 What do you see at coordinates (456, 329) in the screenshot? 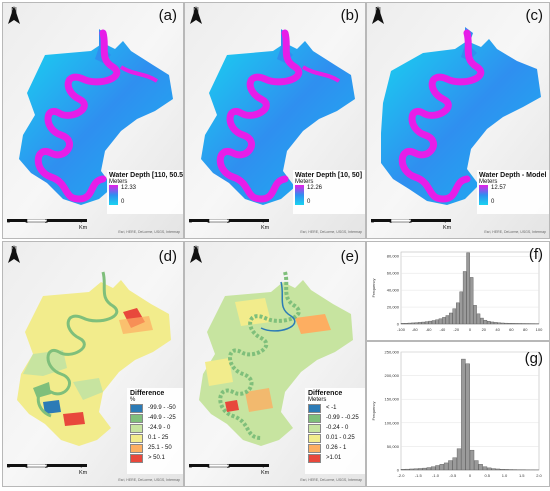
I see `x-tick-label: -20` at bounding box center [456, 329].